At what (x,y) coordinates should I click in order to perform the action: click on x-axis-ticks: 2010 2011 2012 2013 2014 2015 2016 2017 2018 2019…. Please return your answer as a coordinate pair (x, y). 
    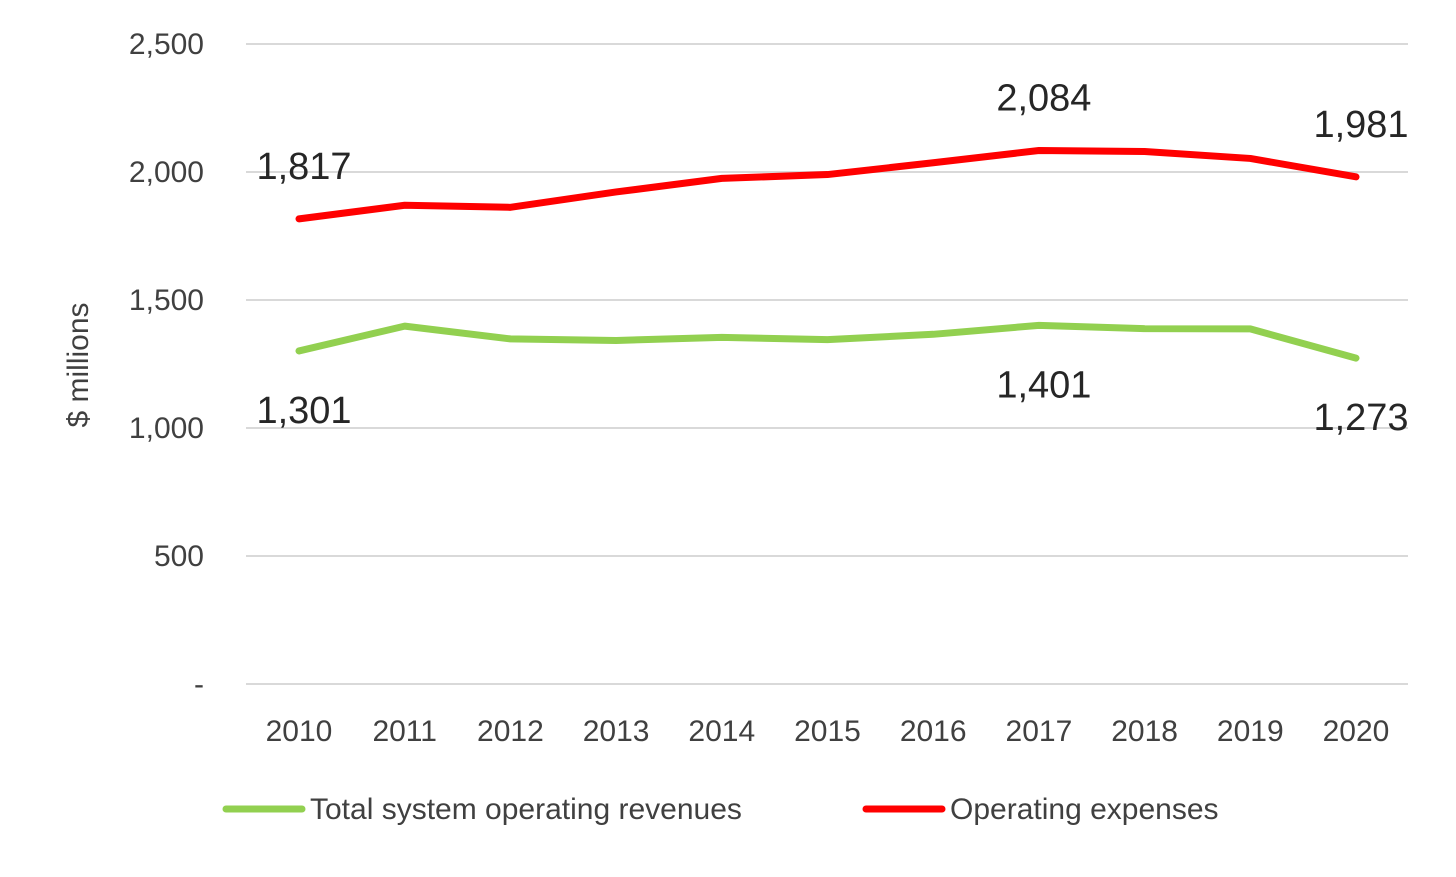
    Looking at the image, I should click on (828, 731).